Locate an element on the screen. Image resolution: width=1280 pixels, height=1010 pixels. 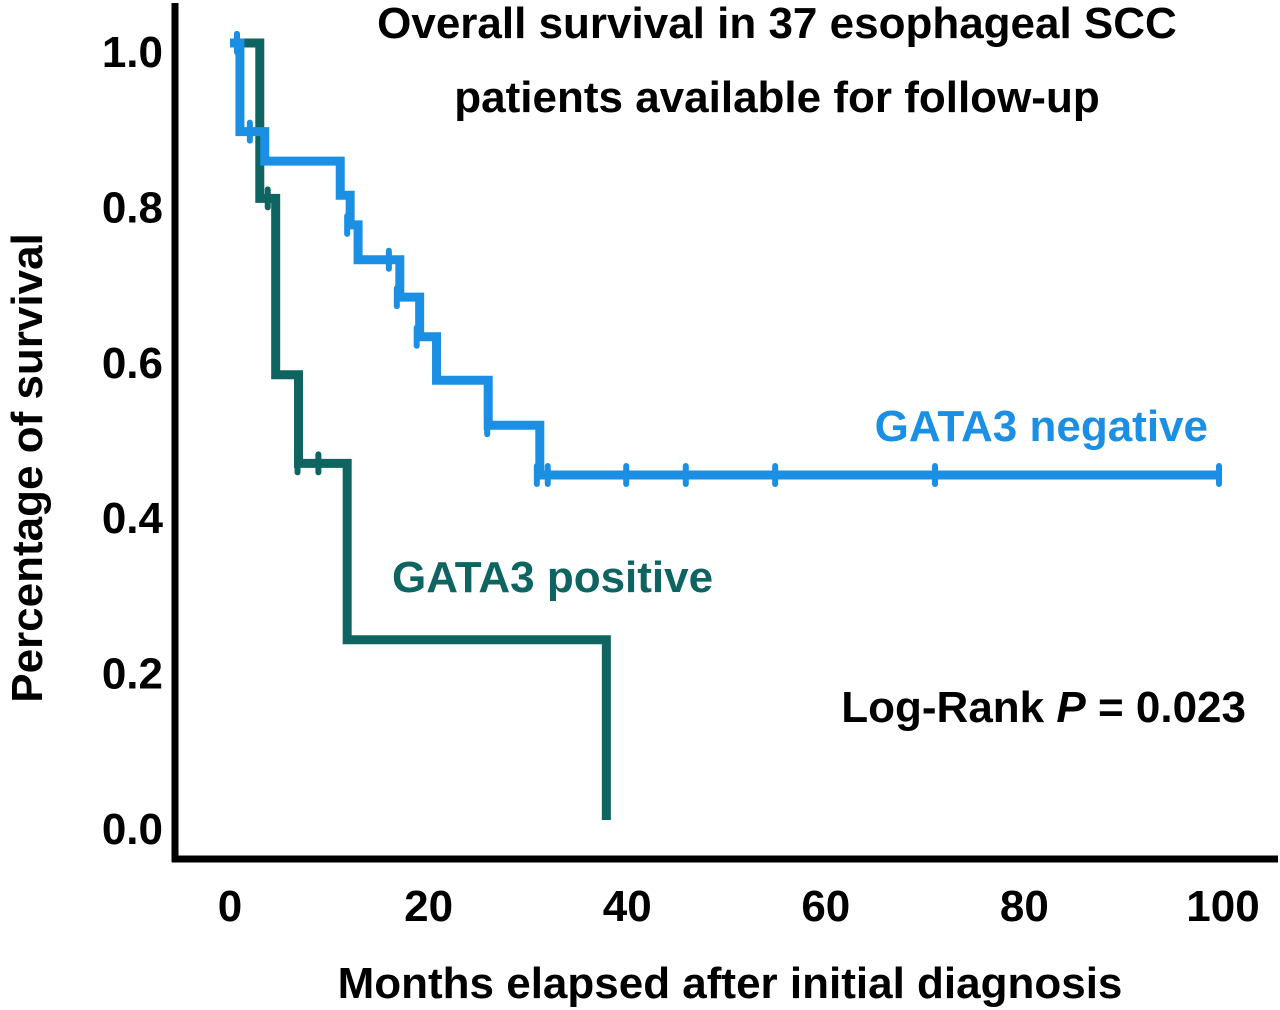
x-axis-label: Months elapsed after initial diagnosis is located at coordinates (730, 983).